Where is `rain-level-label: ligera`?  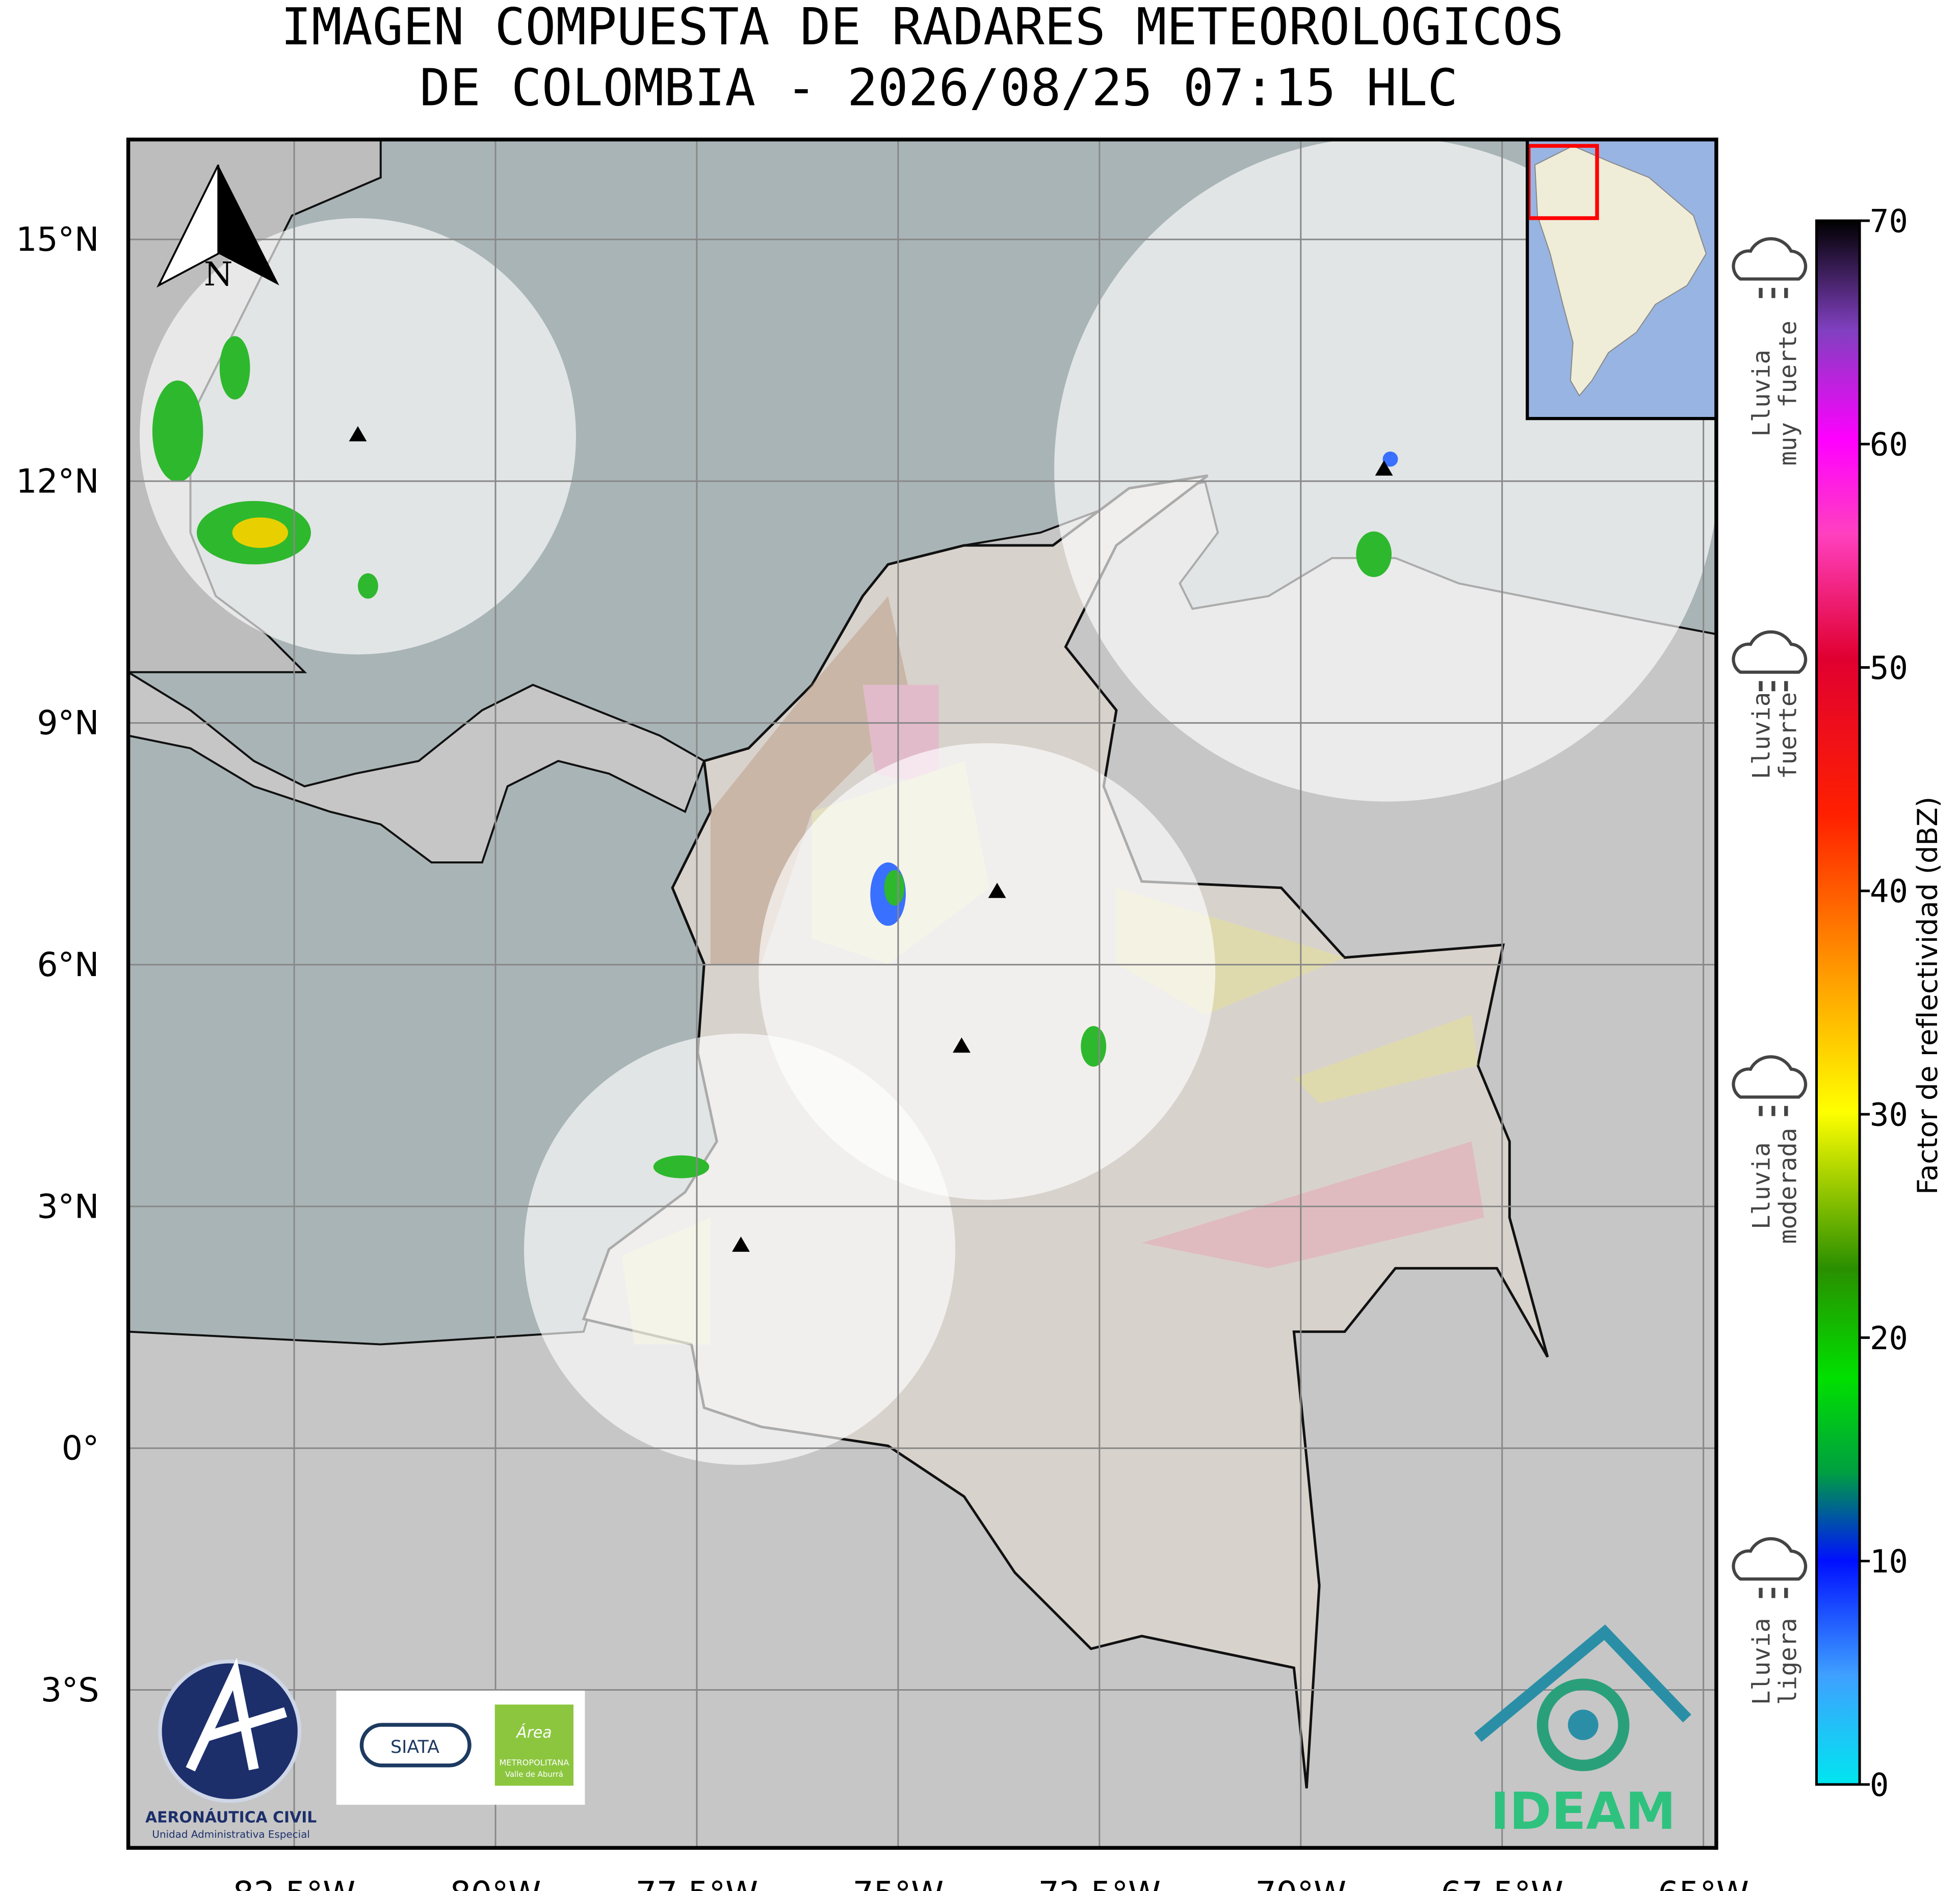
rain-level-label: ligera is located at coordinates (1788, 1661).